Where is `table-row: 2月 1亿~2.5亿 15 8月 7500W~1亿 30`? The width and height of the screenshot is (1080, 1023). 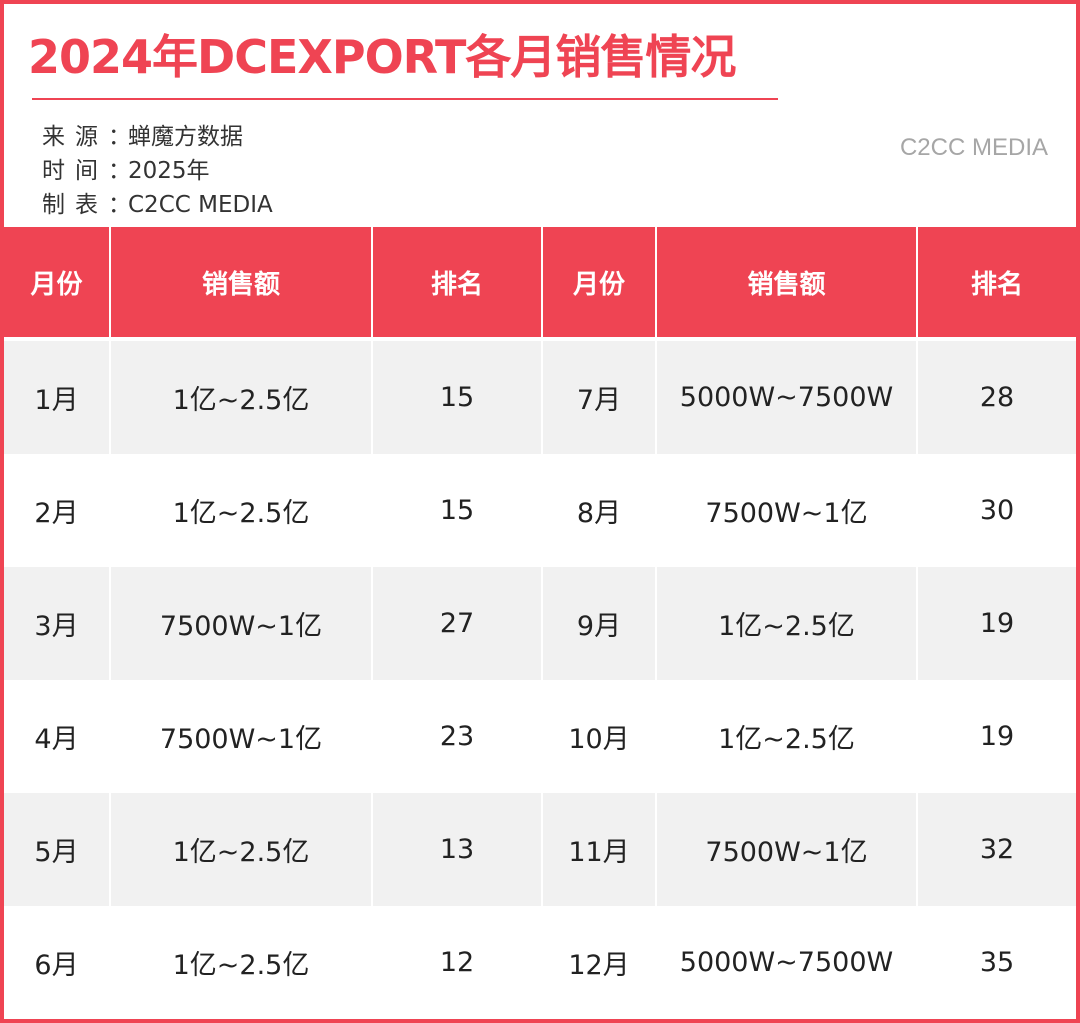
table-row: 2月 1亿~2.5亿 15 8月 7500W~1亿 30 is located at coordinates (540, 510).